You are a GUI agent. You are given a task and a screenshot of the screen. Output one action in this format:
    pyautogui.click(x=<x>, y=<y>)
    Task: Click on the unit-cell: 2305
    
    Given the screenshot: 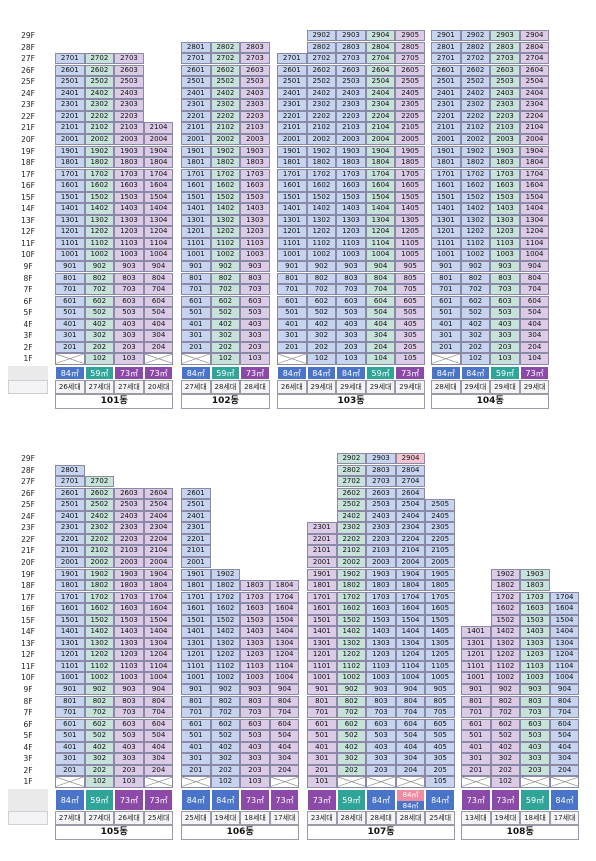 What is the action you would take?
    pyautogui.click(x=410, y=105)
    